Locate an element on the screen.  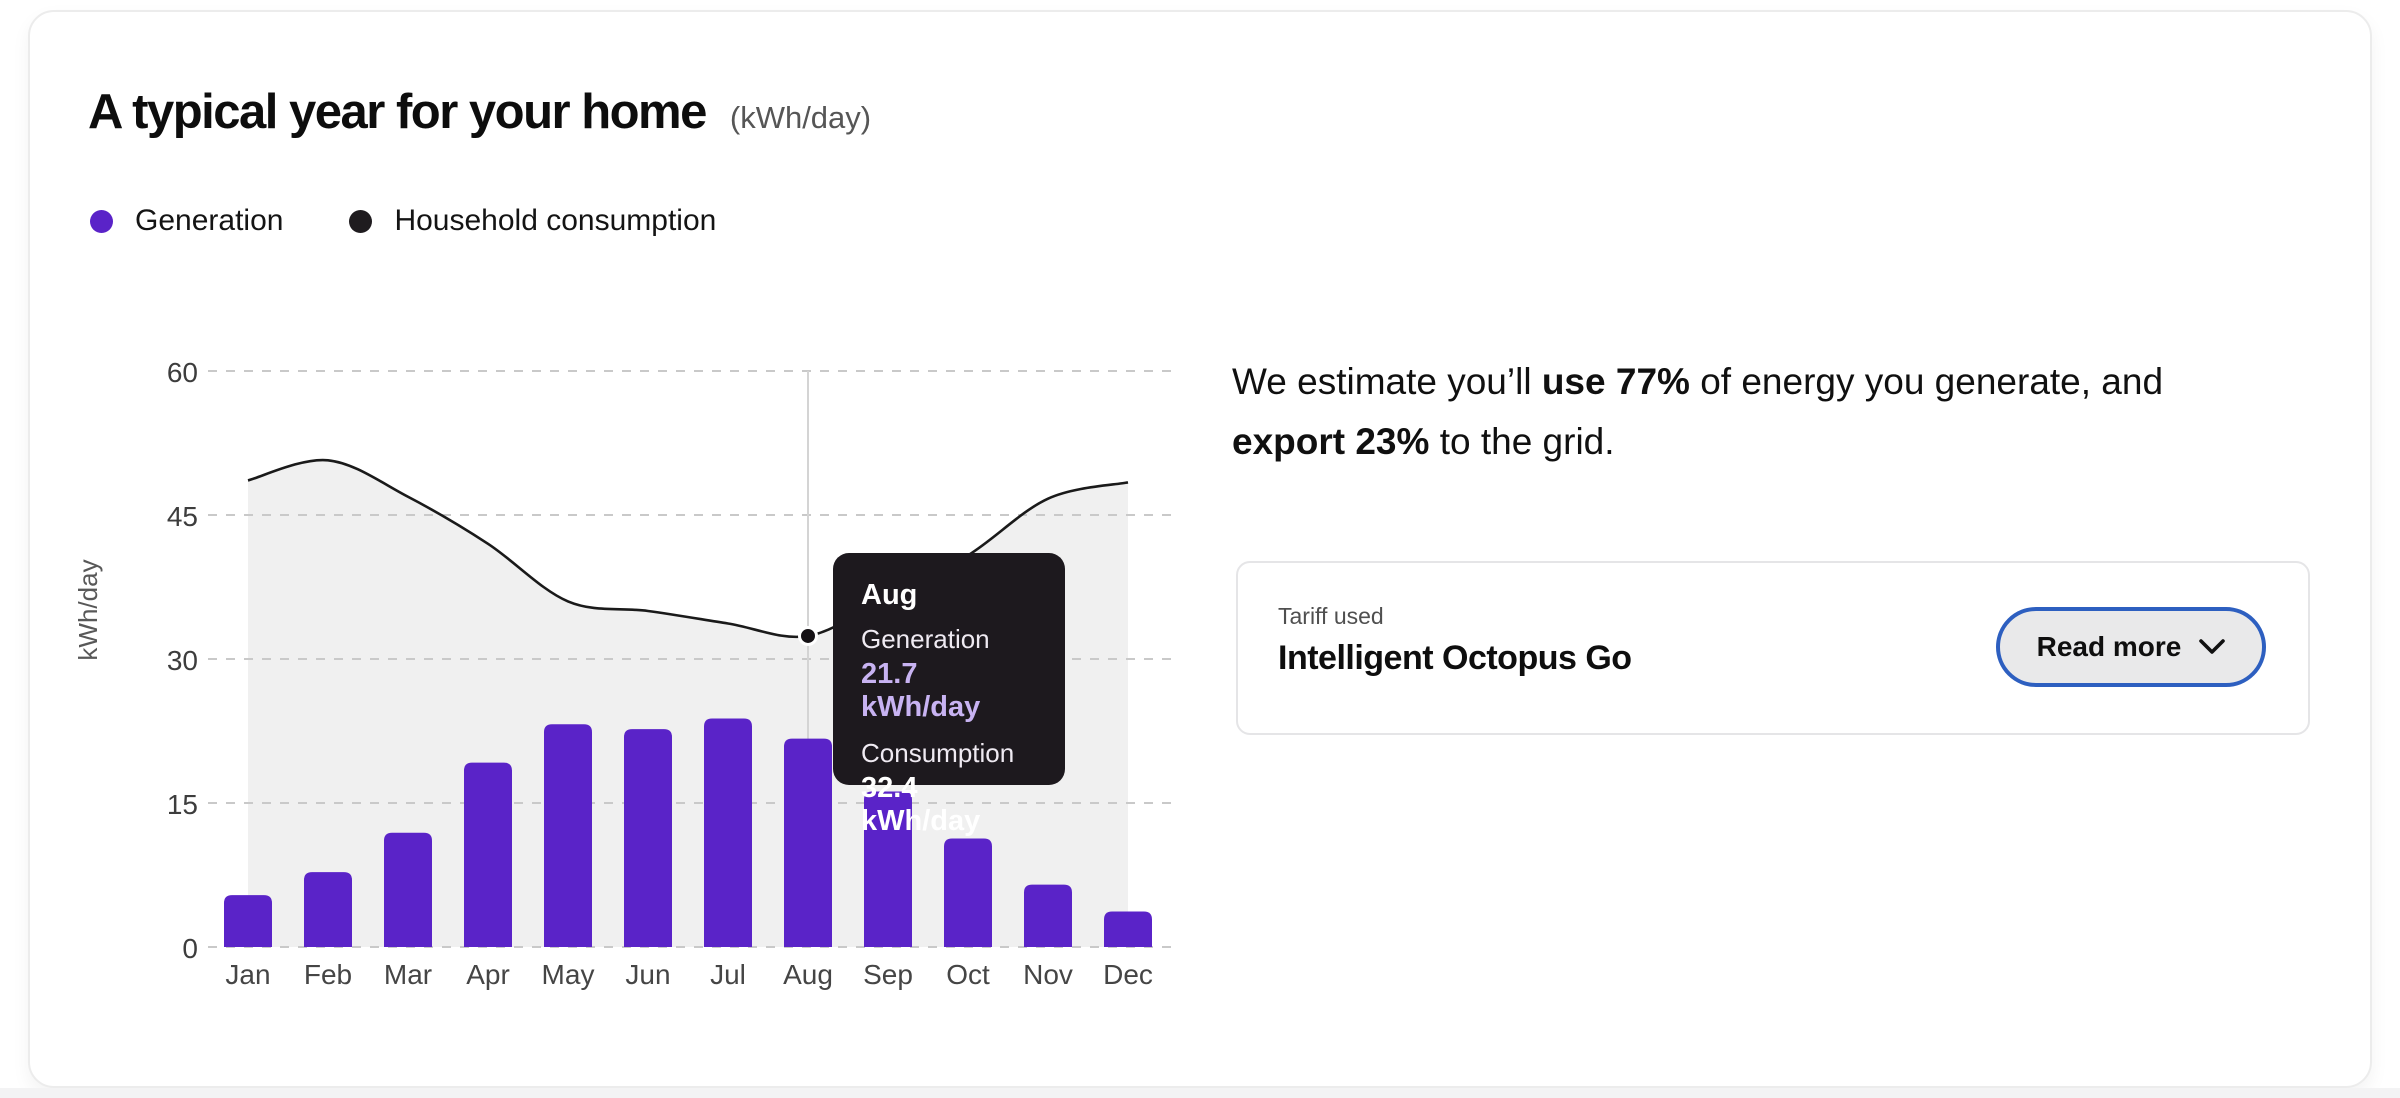
x-tick-label: Jan is located at coordinates (247, 974).